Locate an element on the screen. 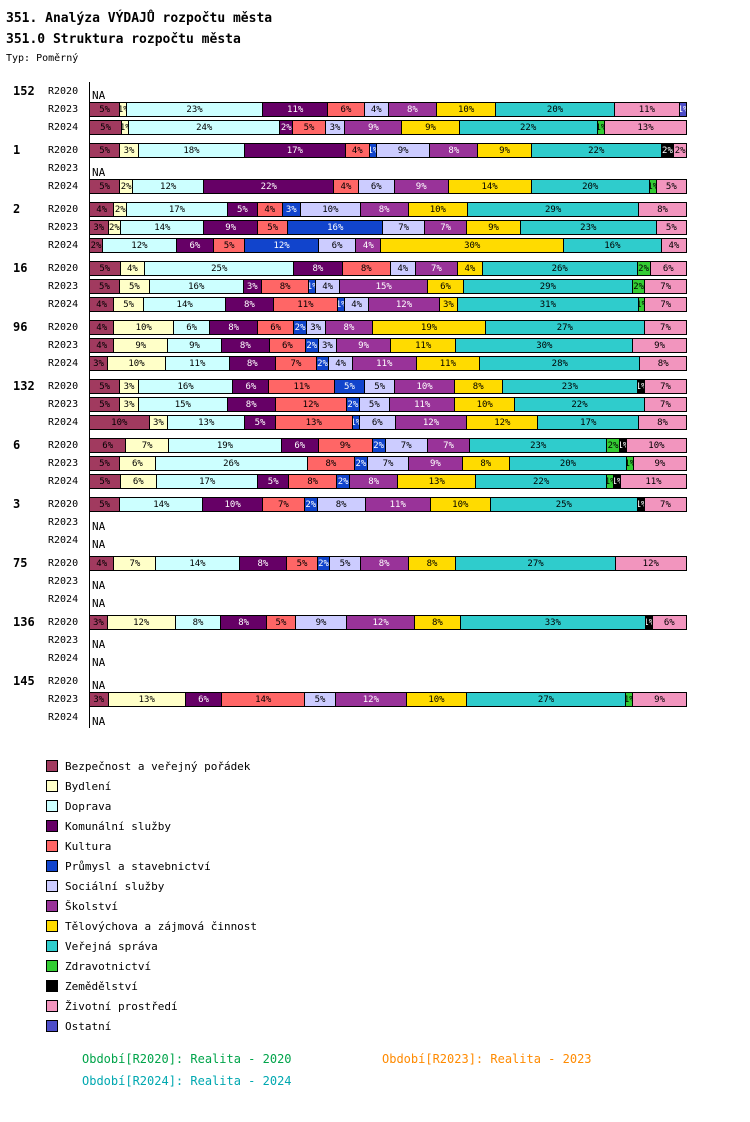  group-label: 1 is located at coordinates (17, 150).